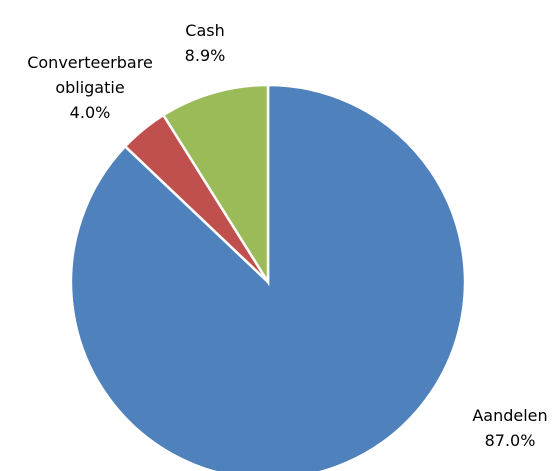 This screenshot has width=556, height=471. Describe the element at coordinates (493, 428) in the screenshot. I see `slice-label: Aandelen 87.0%` at that location.